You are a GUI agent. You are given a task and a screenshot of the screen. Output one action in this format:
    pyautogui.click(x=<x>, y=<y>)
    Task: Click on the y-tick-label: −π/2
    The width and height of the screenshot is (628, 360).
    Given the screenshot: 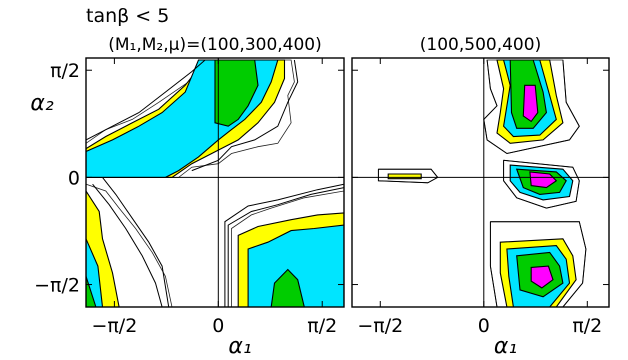 What is the action you would take?
    pyautogui.click(x=57, y=286)
    